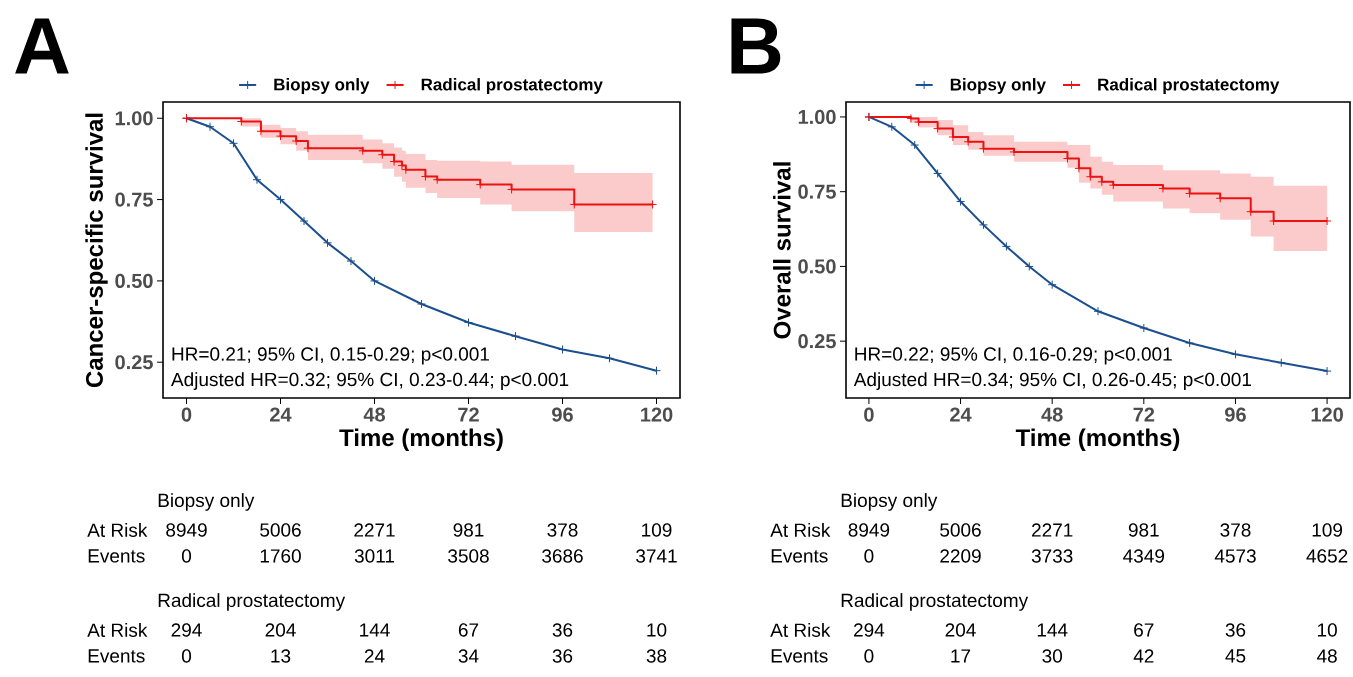 Image resolution: width=1353 pixels, height=677 pixels. Describe the element at coordinates (1235, 556) in the screenshot. I see `text: 4573` at that location.